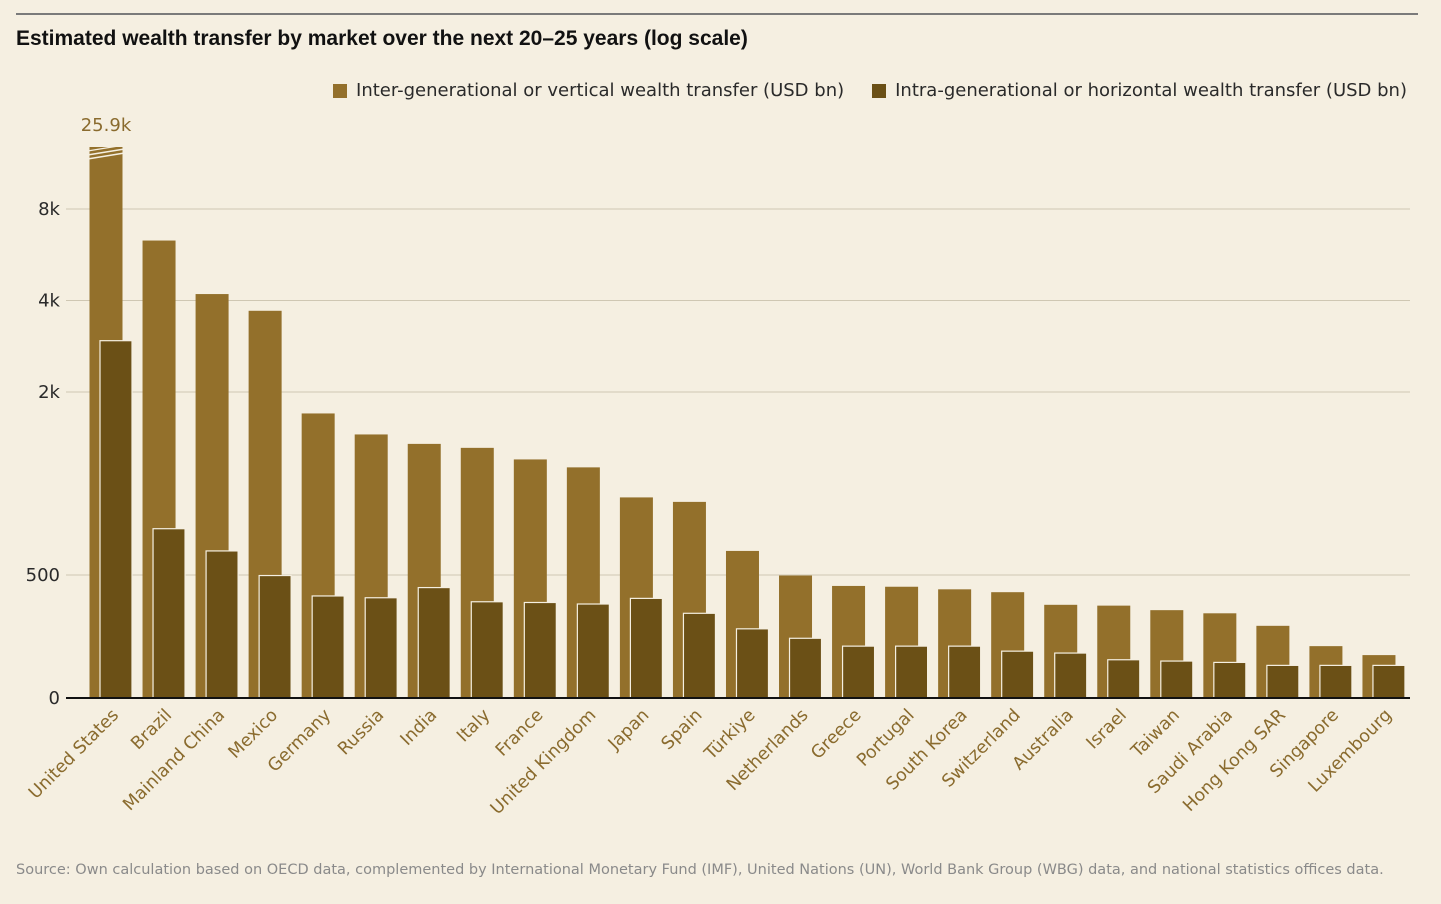 Image resolution: width=1441 pixels, height=904 pixels. What do you see at coordinates (151, 729) in the screenshot?
I see `category-label: Brazil` at bounding box center [151, 729].